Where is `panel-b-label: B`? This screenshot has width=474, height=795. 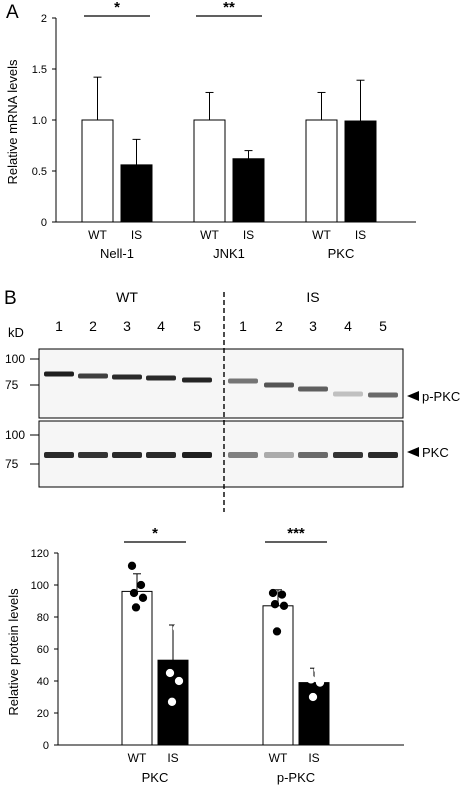 panel-b-label: B is located at coordinates (10, 298).